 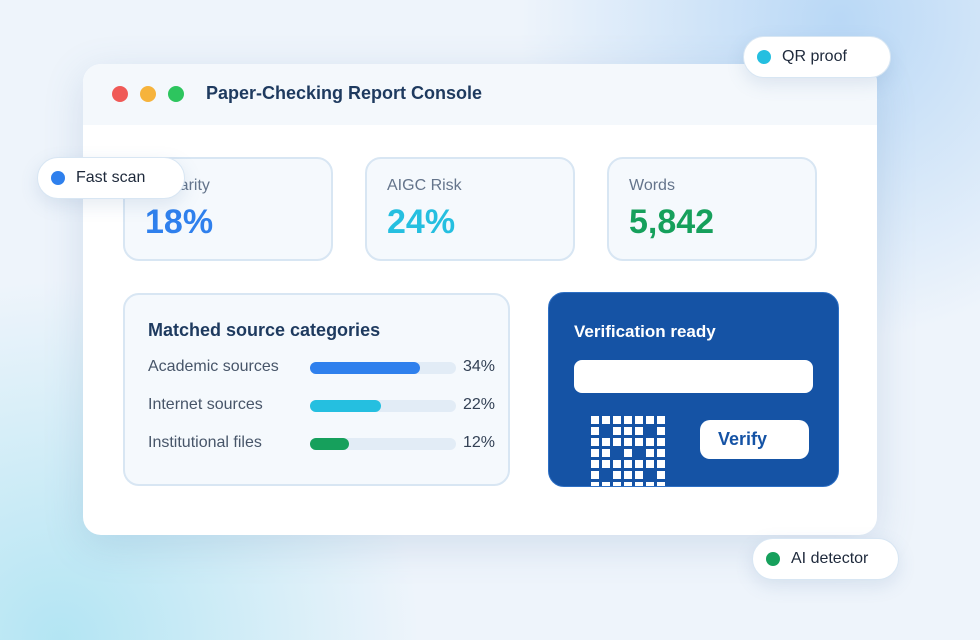 I want to click on metric-value: 5,842, so click(x=672, y=222).